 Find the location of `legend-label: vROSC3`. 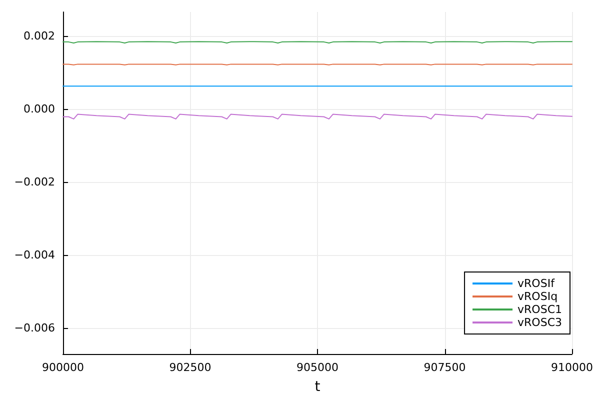

legend-label: vROSC3 is located at coordinates (540, 322).